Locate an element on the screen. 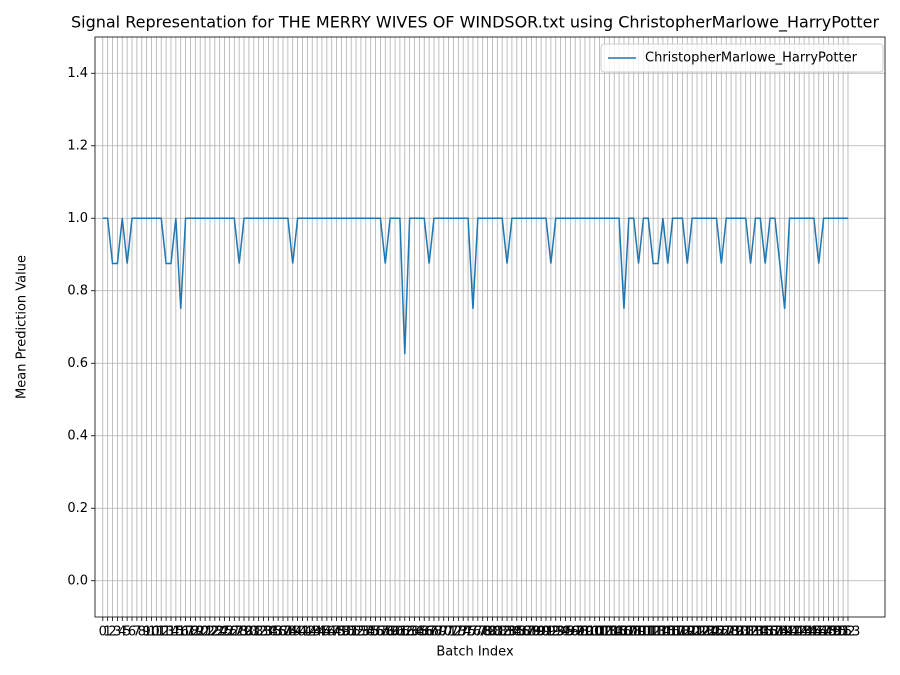 Image resolution: width=900 pixels, height=675 pixels. x-tick-label: 3 is located at coordinates (117, 632).